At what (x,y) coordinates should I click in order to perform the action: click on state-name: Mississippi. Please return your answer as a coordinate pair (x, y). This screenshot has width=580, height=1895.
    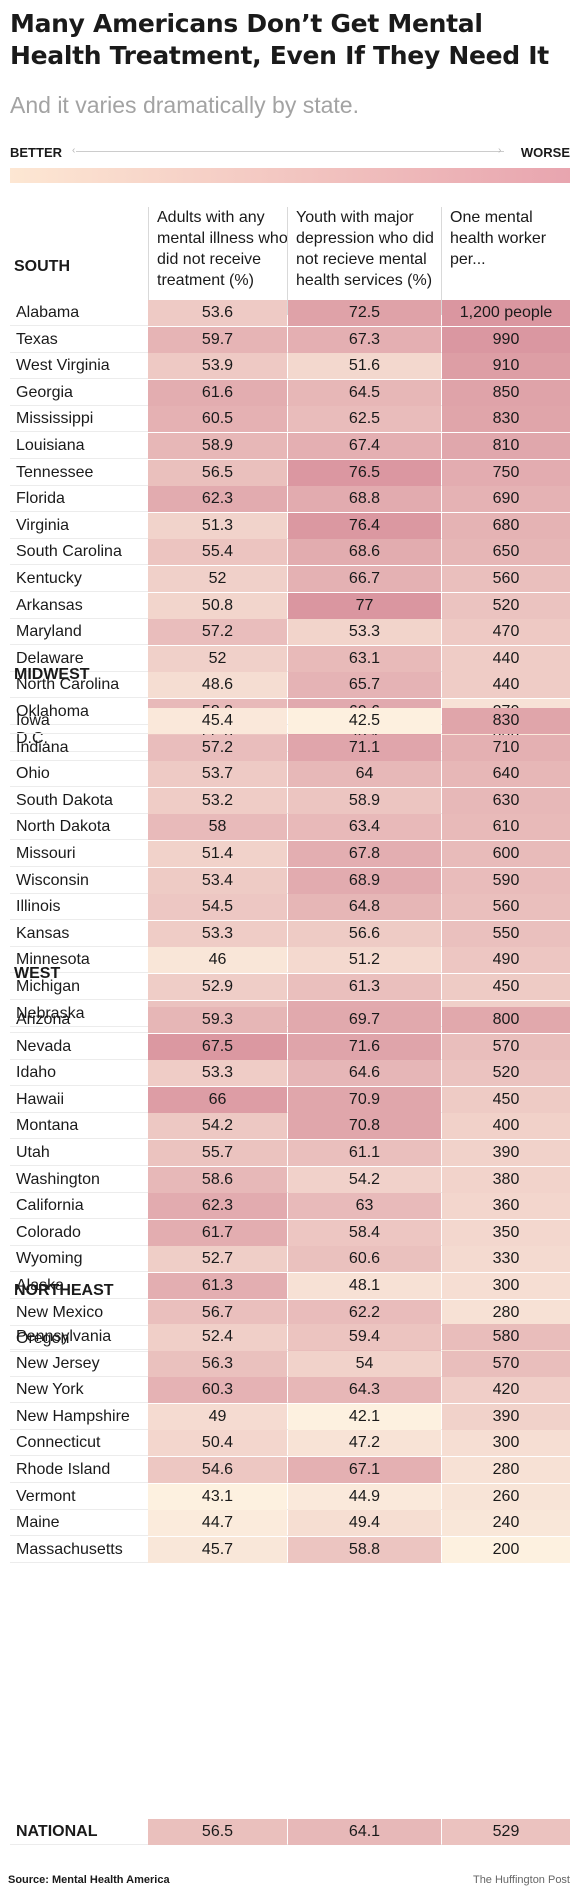
    Looking at the image, I should click on (55, 419).